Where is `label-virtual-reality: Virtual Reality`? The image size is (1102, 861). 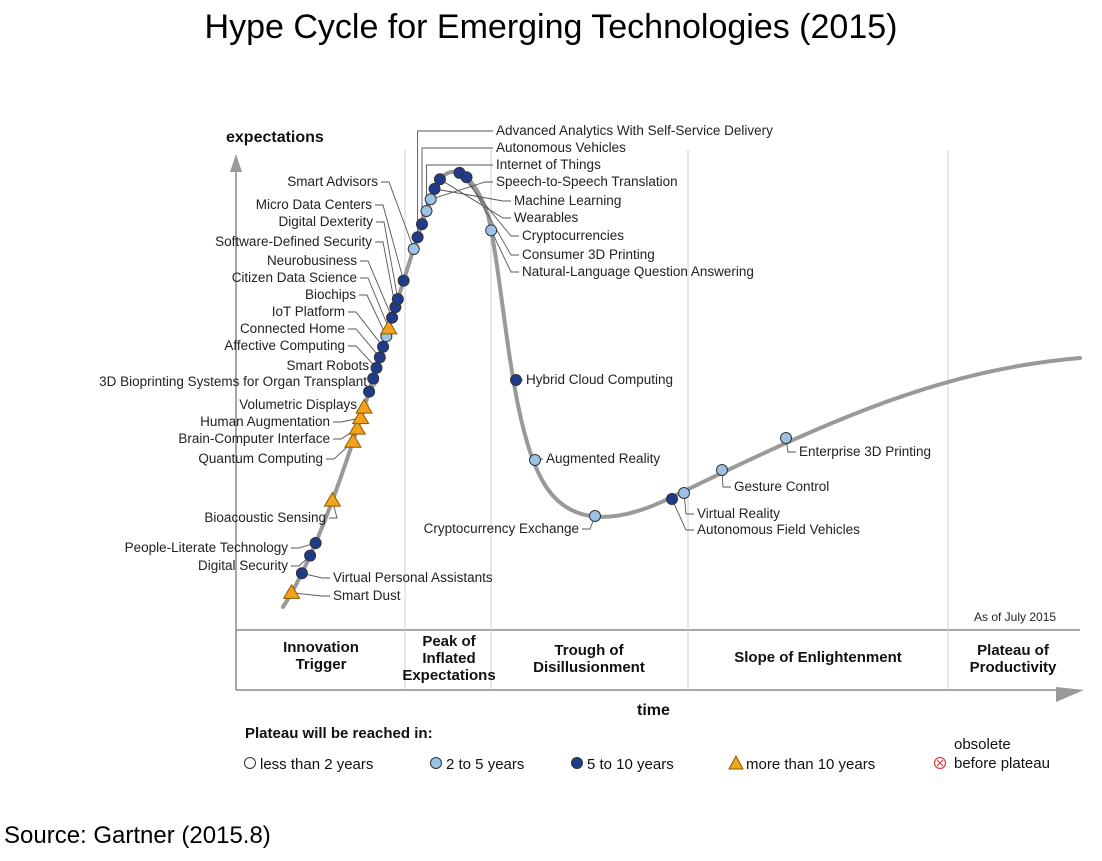
label-virtual-reality: Virtual Reality is located at coordinates (738, 513).